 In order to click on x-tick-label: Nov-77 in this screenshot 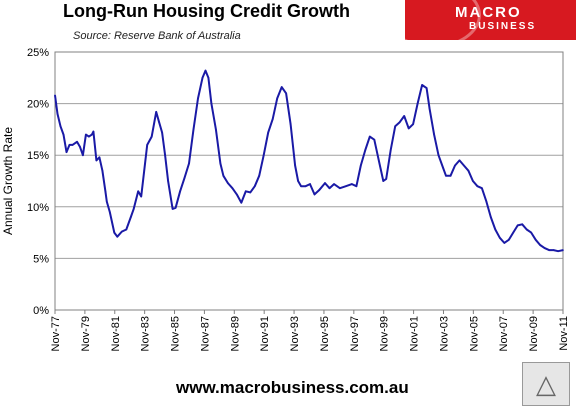, I will do `click(56, 333)`.